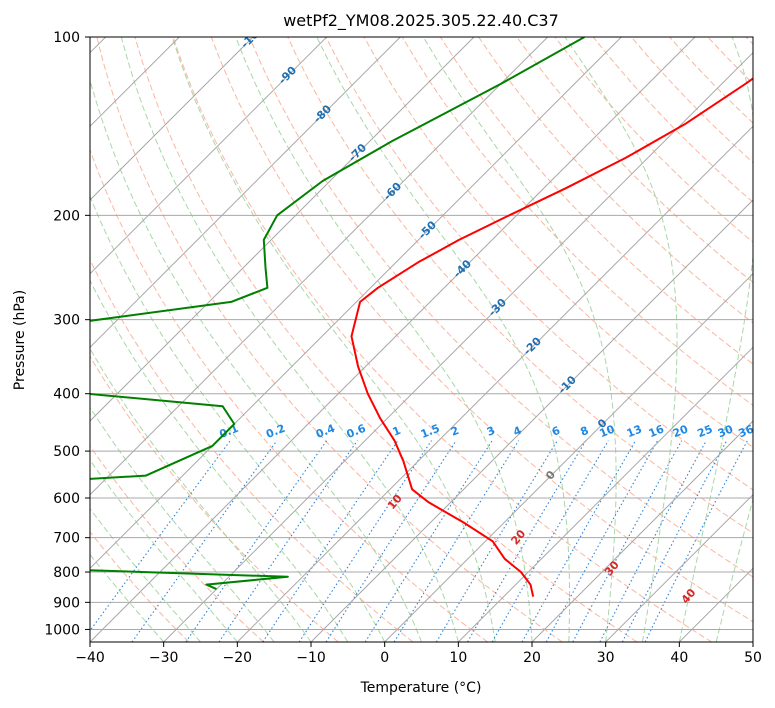 Image resolution: width=775 pixels, height=708 pixels. I want to click on x-tick-label: 10, so click(458, 658).